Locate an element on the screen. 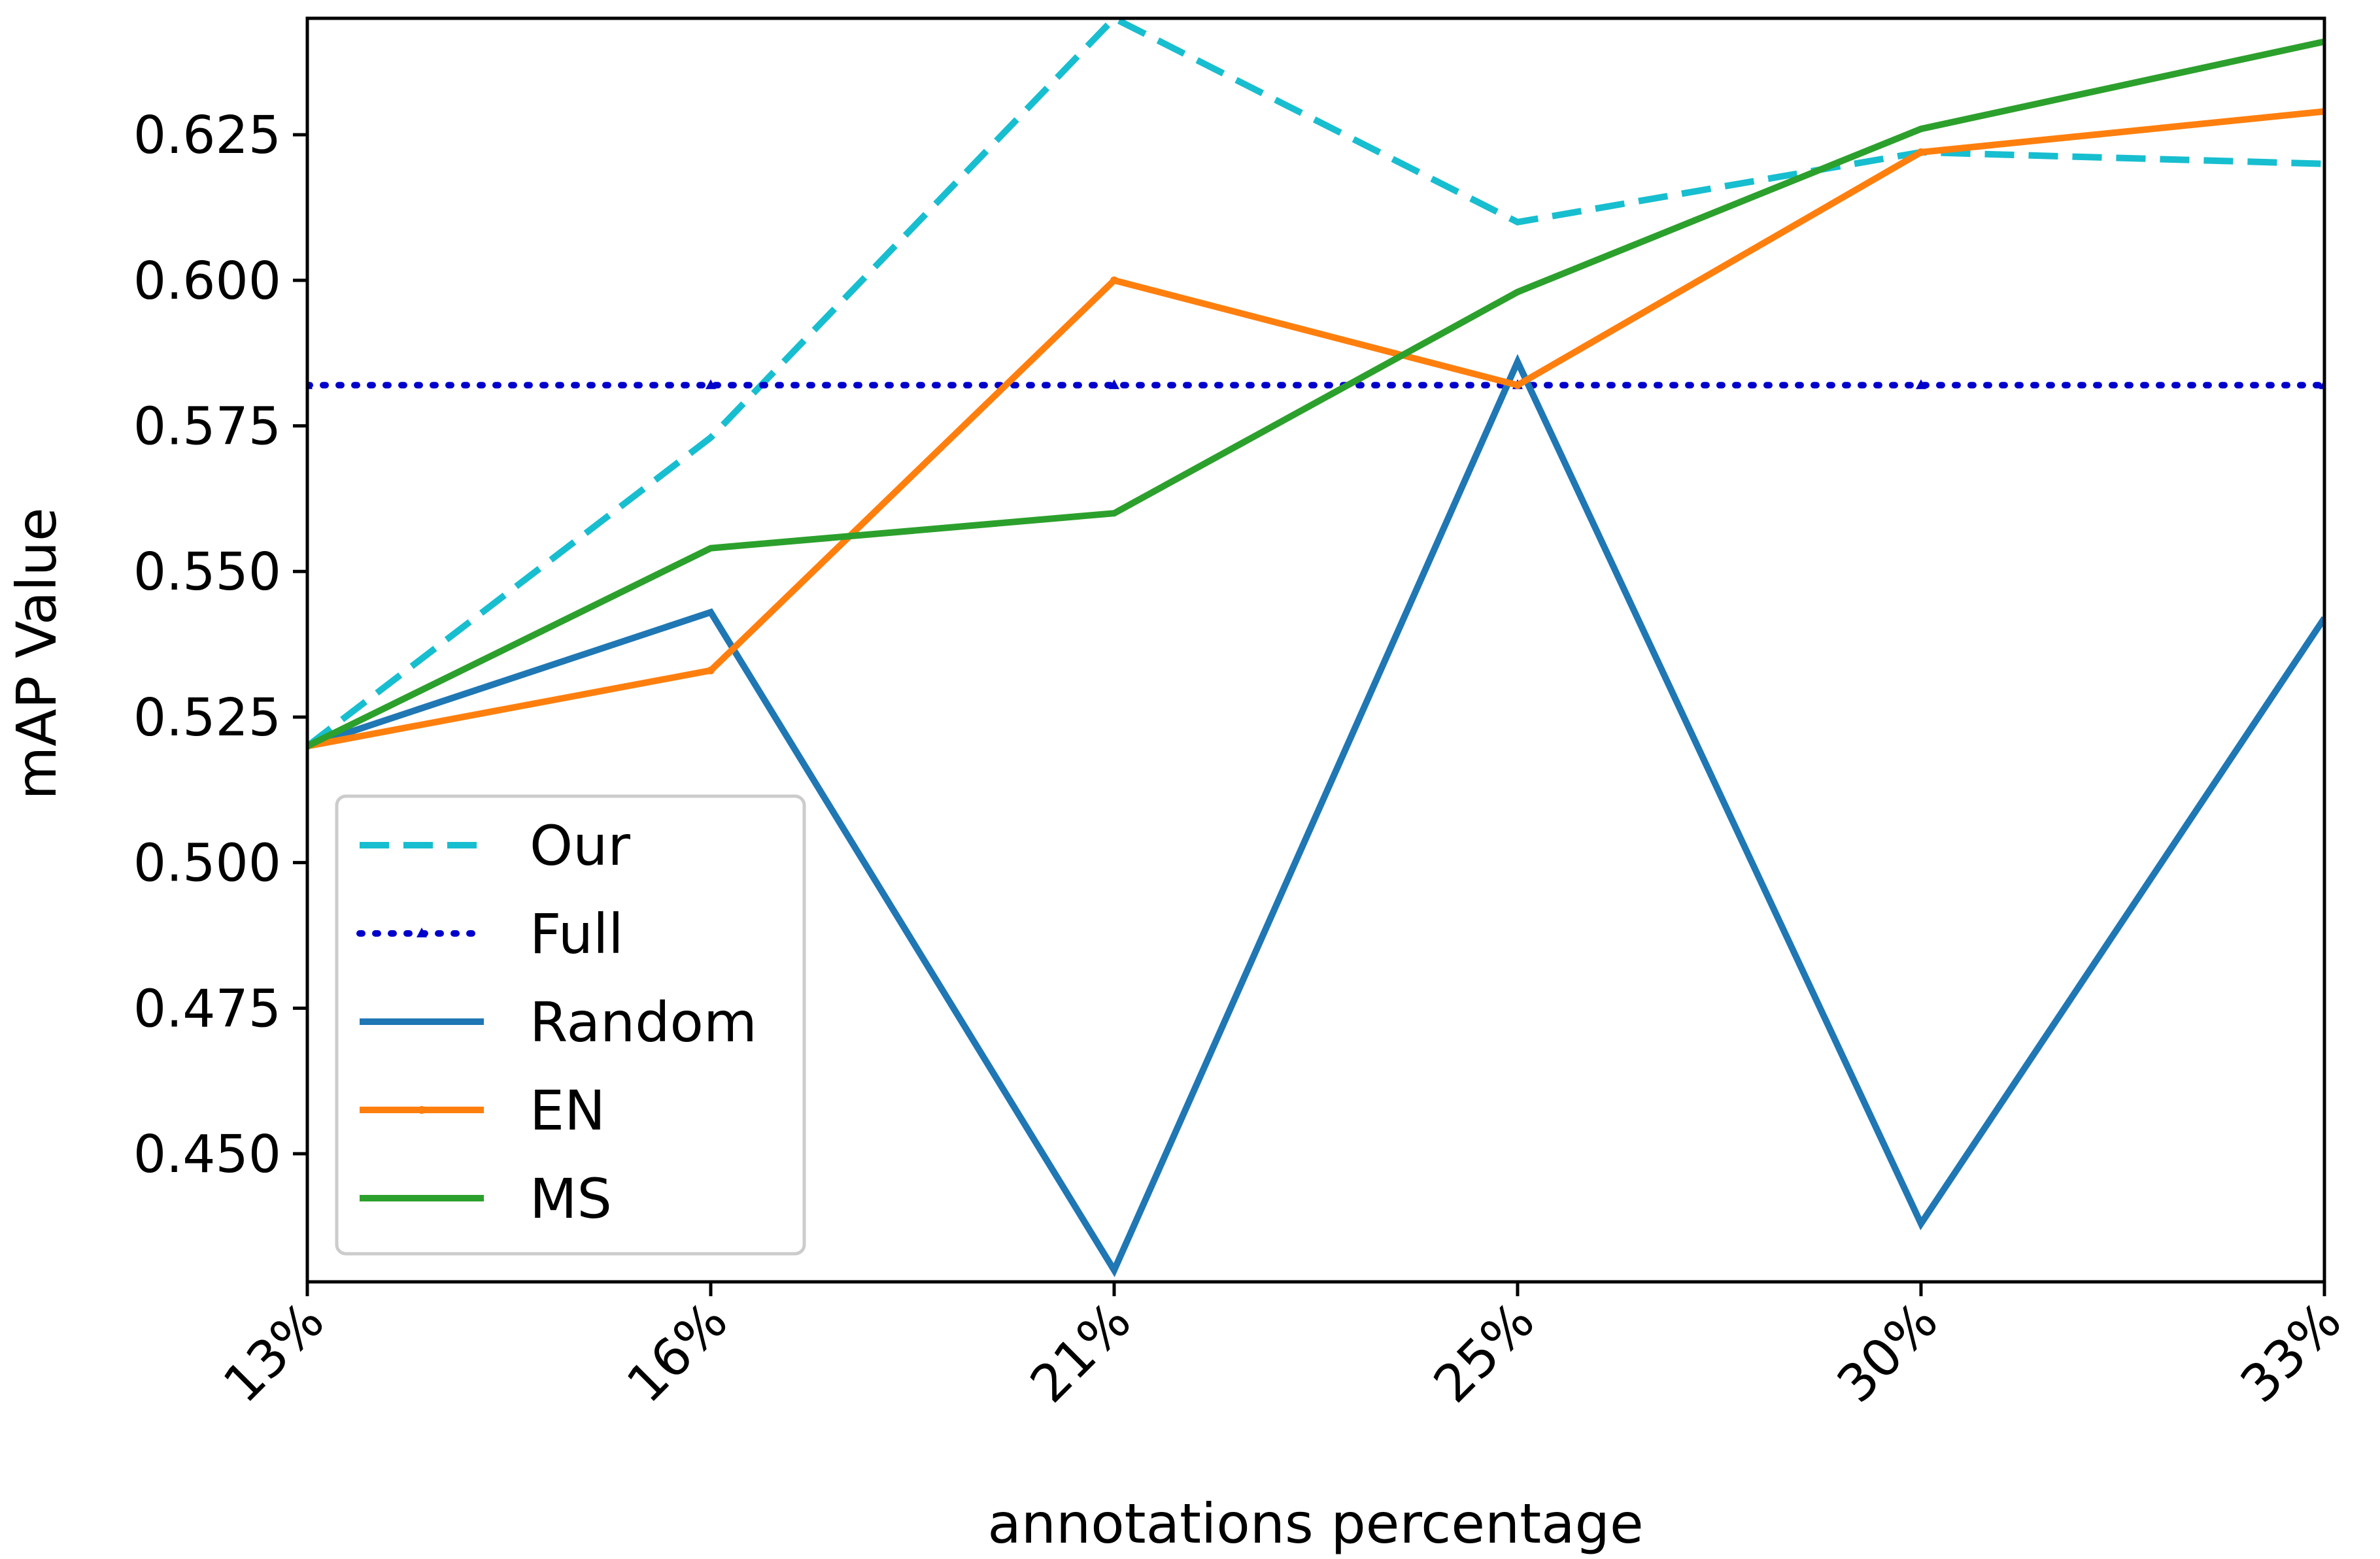  y-axis: 0.450 0.475 0.500 0.525 0.550 0.575 0.600 0.625 is located at coordinates (220, 644).